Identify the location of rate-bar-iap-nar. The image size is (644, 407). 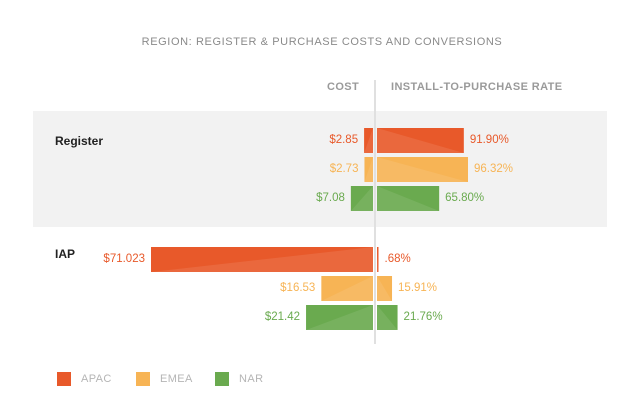
(387, 317).